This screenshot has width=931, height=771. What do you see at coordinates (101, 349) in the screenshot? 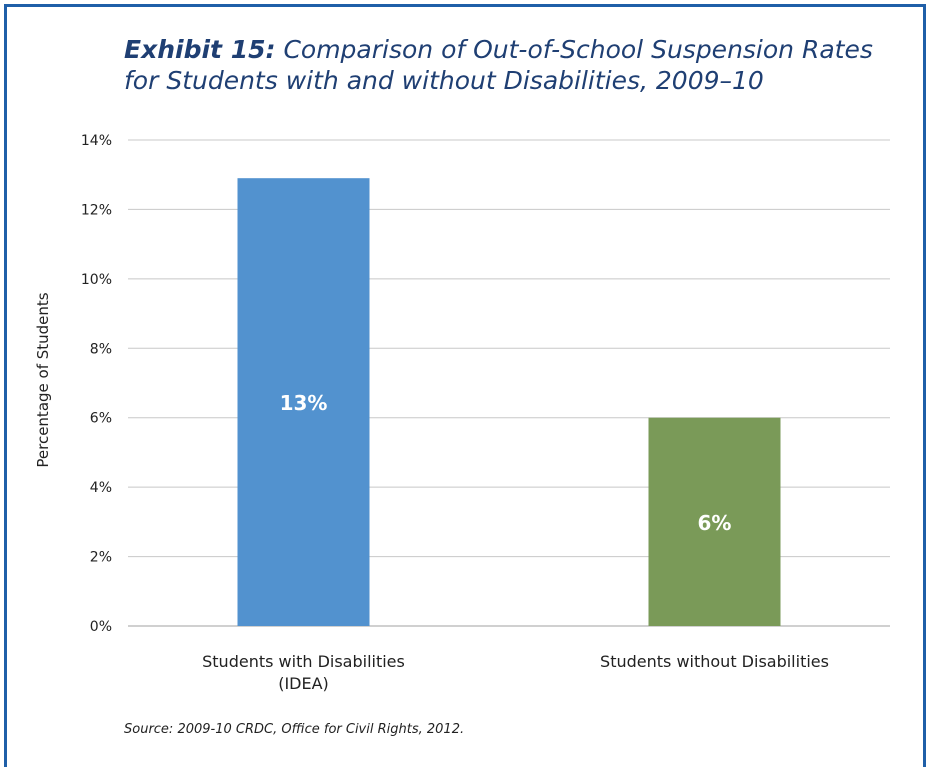
I see `y-tick-label: 8%` at bounding box center [101, 349].